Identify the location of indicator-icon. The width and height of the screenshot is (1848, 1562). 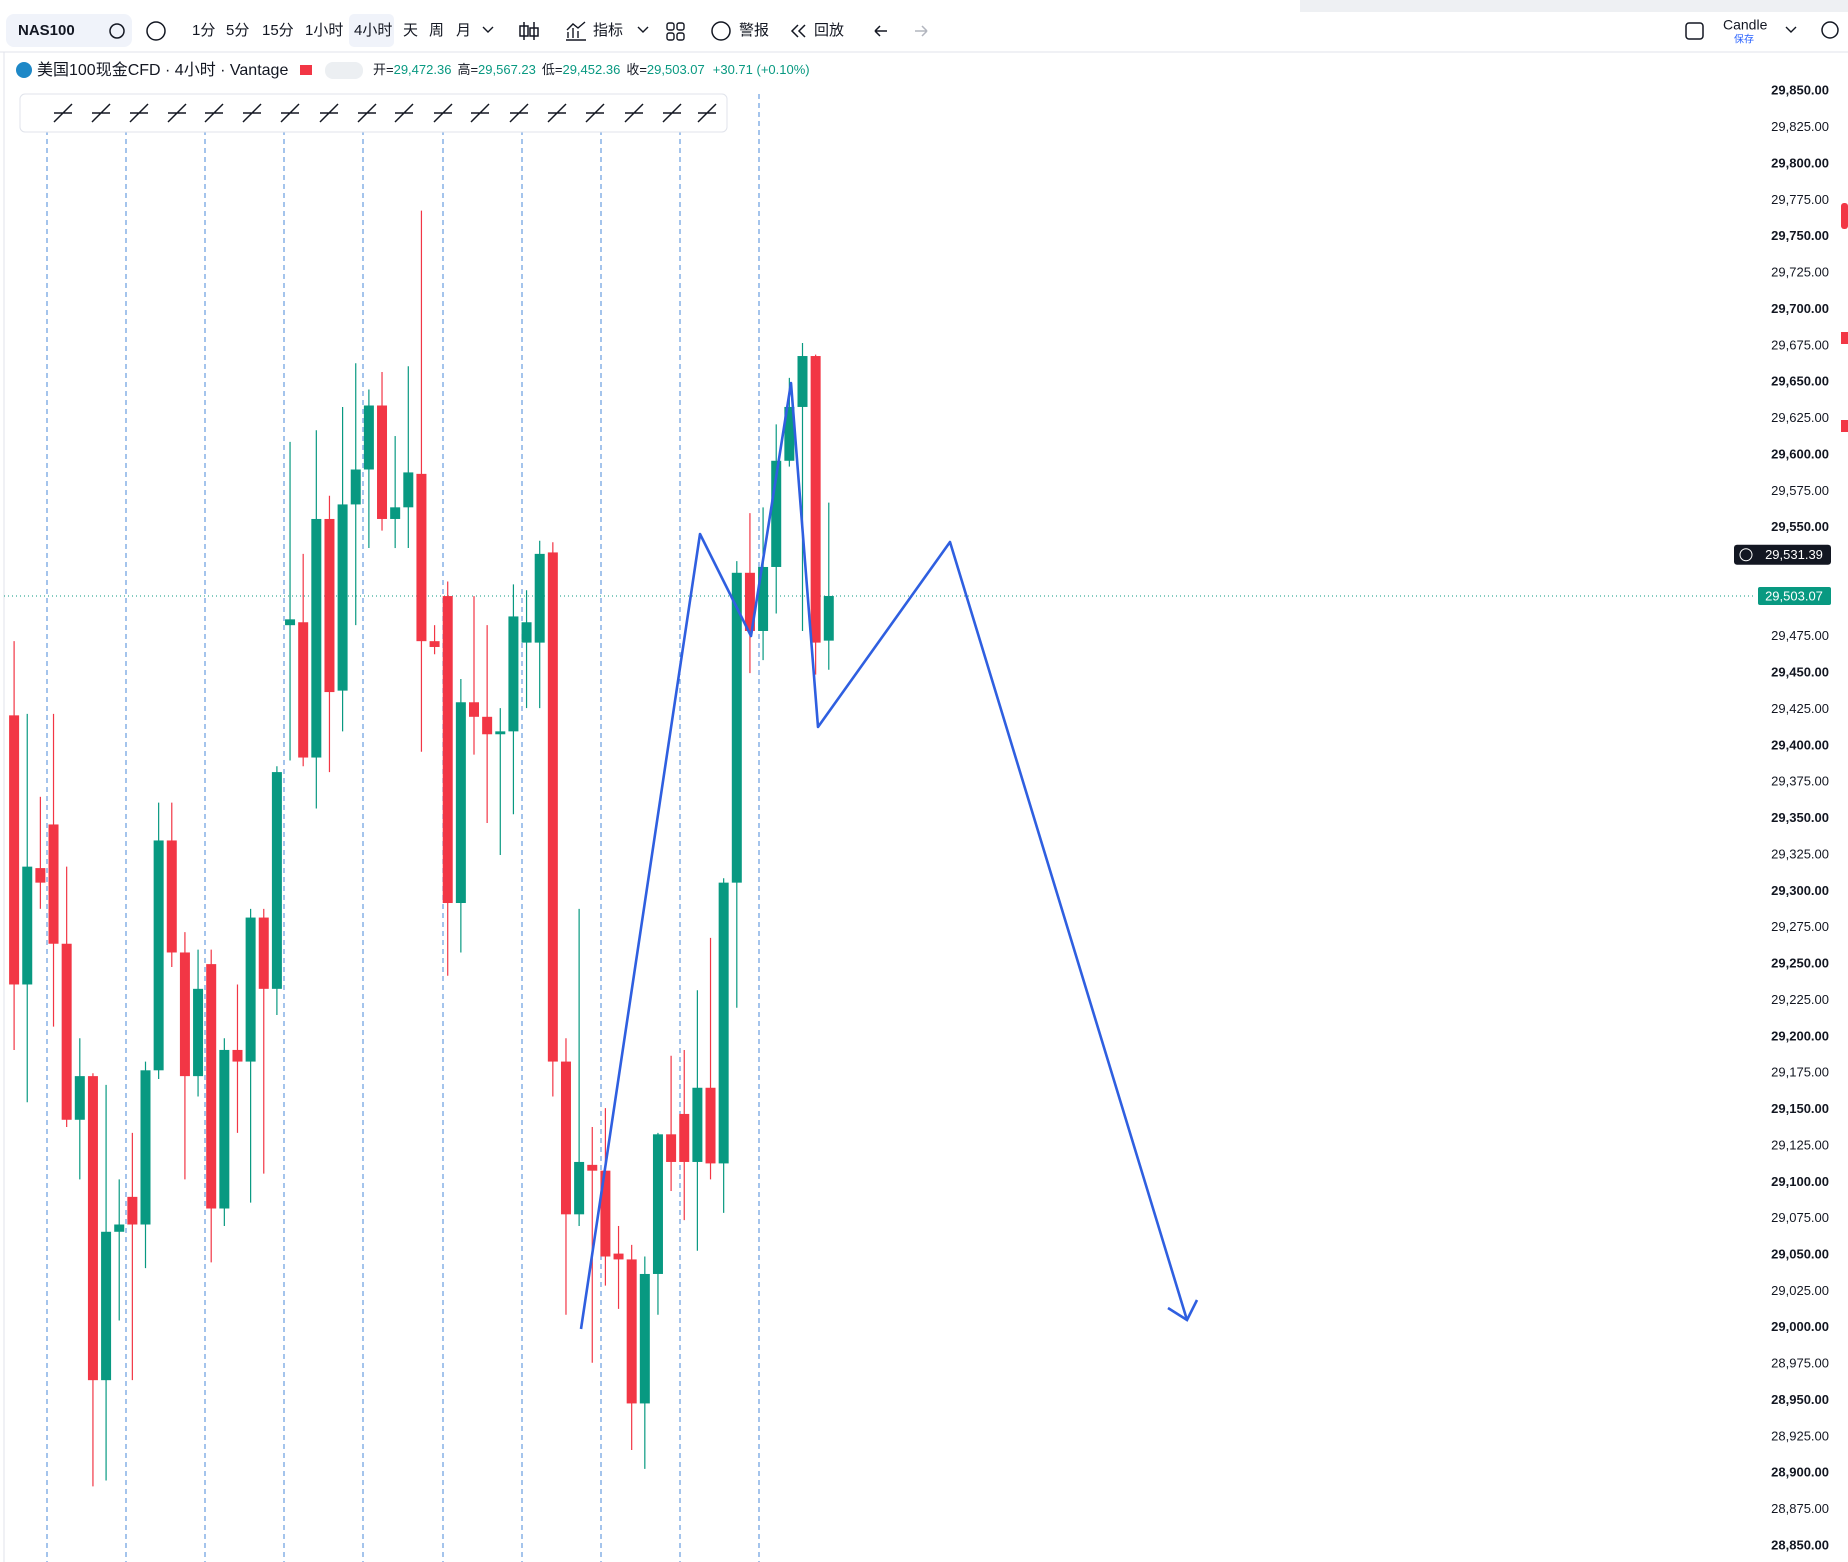
(576, 31).